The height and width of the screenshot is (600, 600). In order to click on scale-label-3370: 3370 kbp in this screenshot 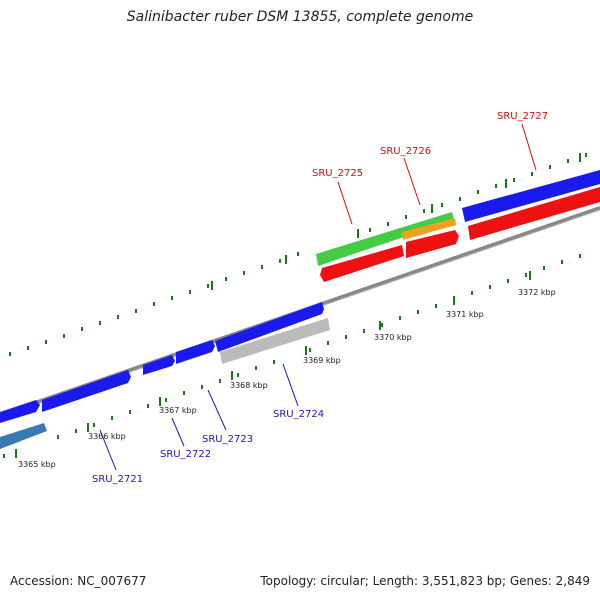, I will do `click(393, 337)`.